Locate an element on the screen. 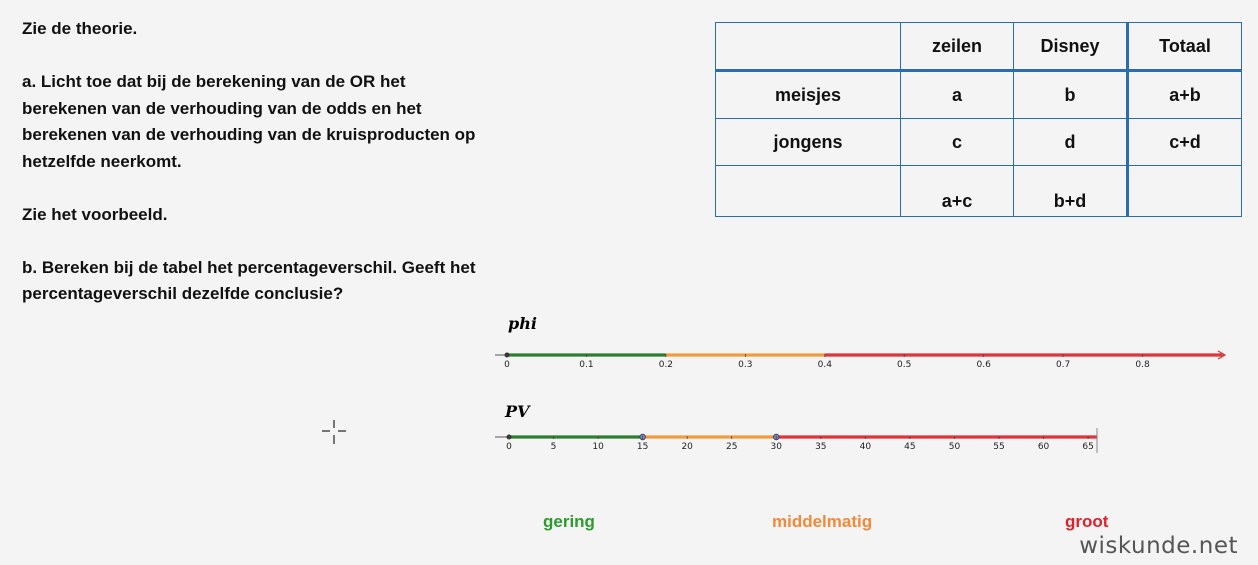 The image size is (1258, 565). table-cell: b+d is located at coordinates (1070, 191).